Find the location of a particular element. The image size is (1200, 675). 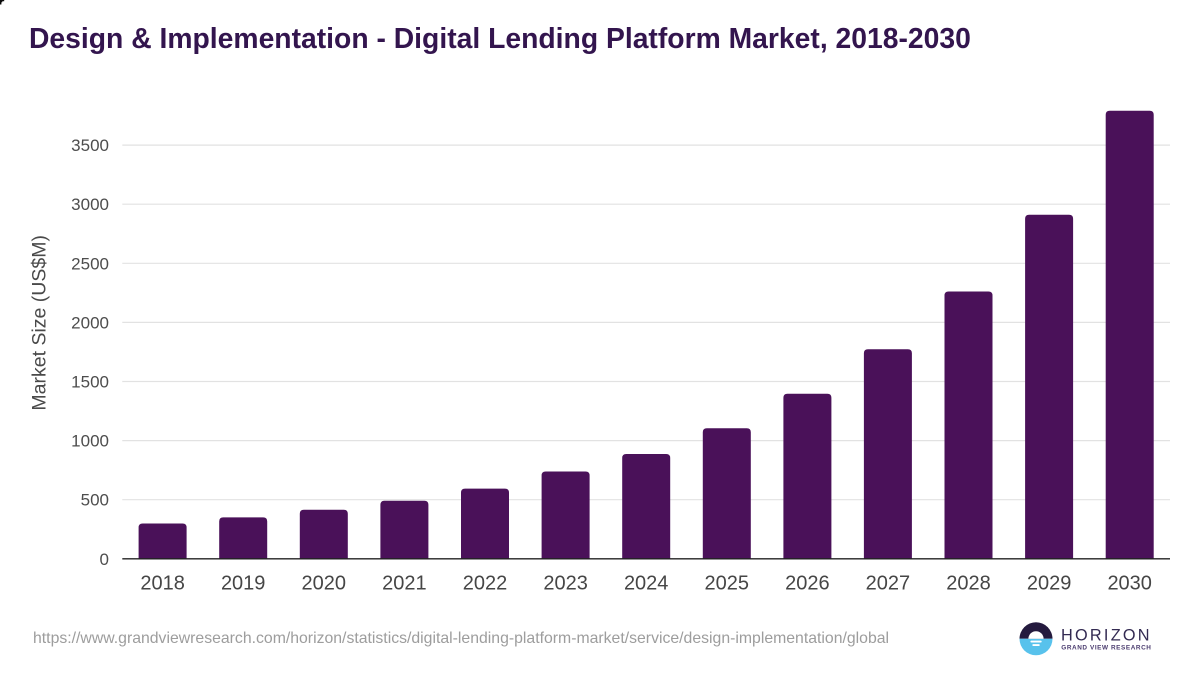

svg-text: GRAND VIEW RESEARCH is located at coordinates (1106, 648).